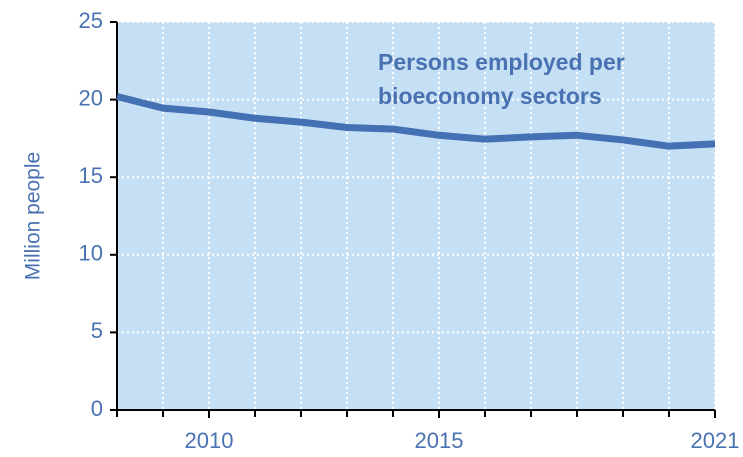 This screenshot has width=743, height=457. What do you see at coordinates (715, 440) in the screenshot?
I see `x-tick-label: 2021` at bounding box center [715, 440].